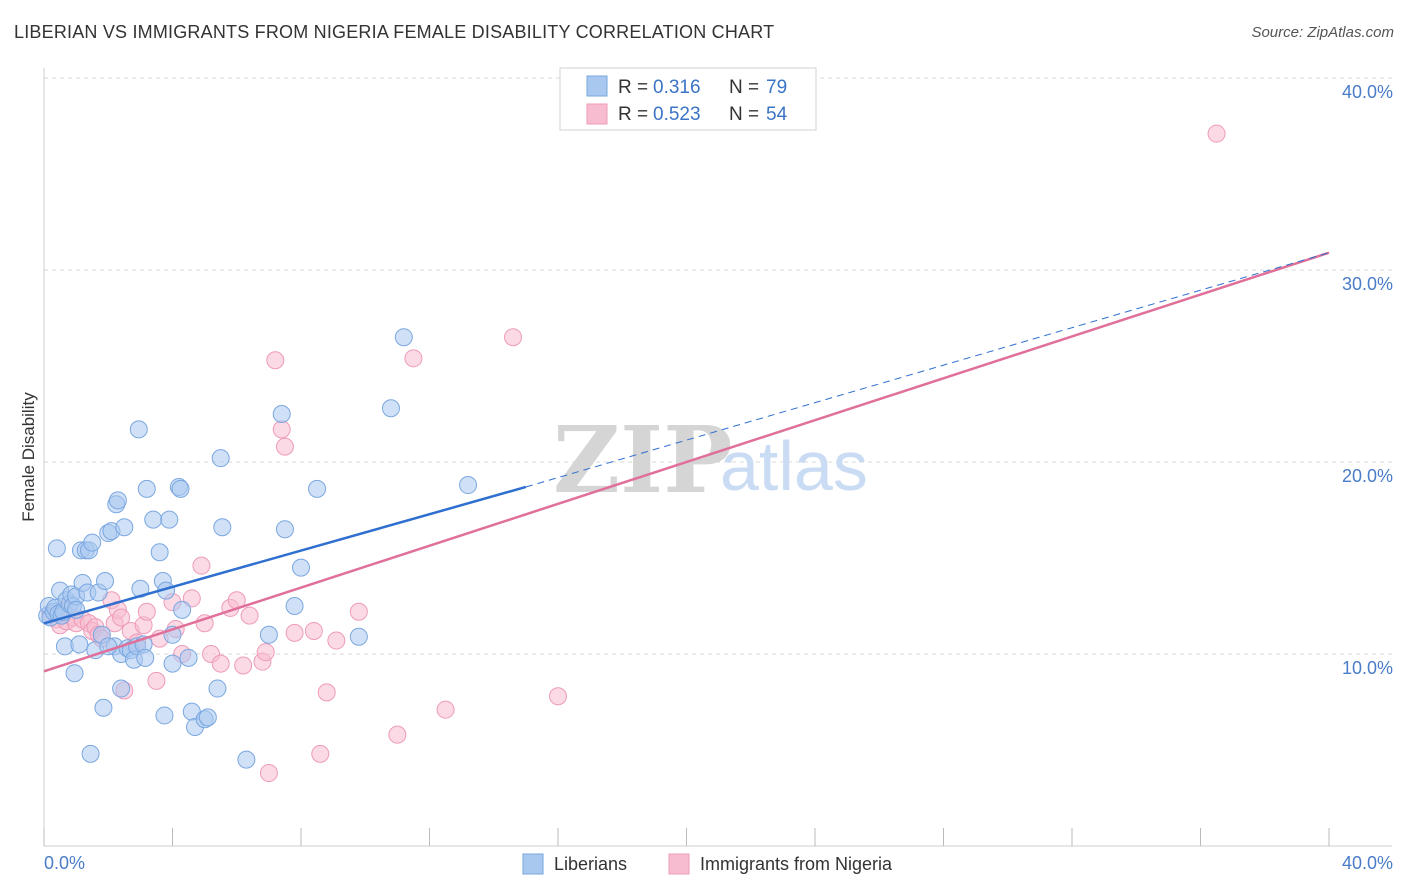  What do you see at coordinates (677, 87) in the screenshot?
I see `legend-r-value-liberians: 0.316` at bounding box center [677, 87].